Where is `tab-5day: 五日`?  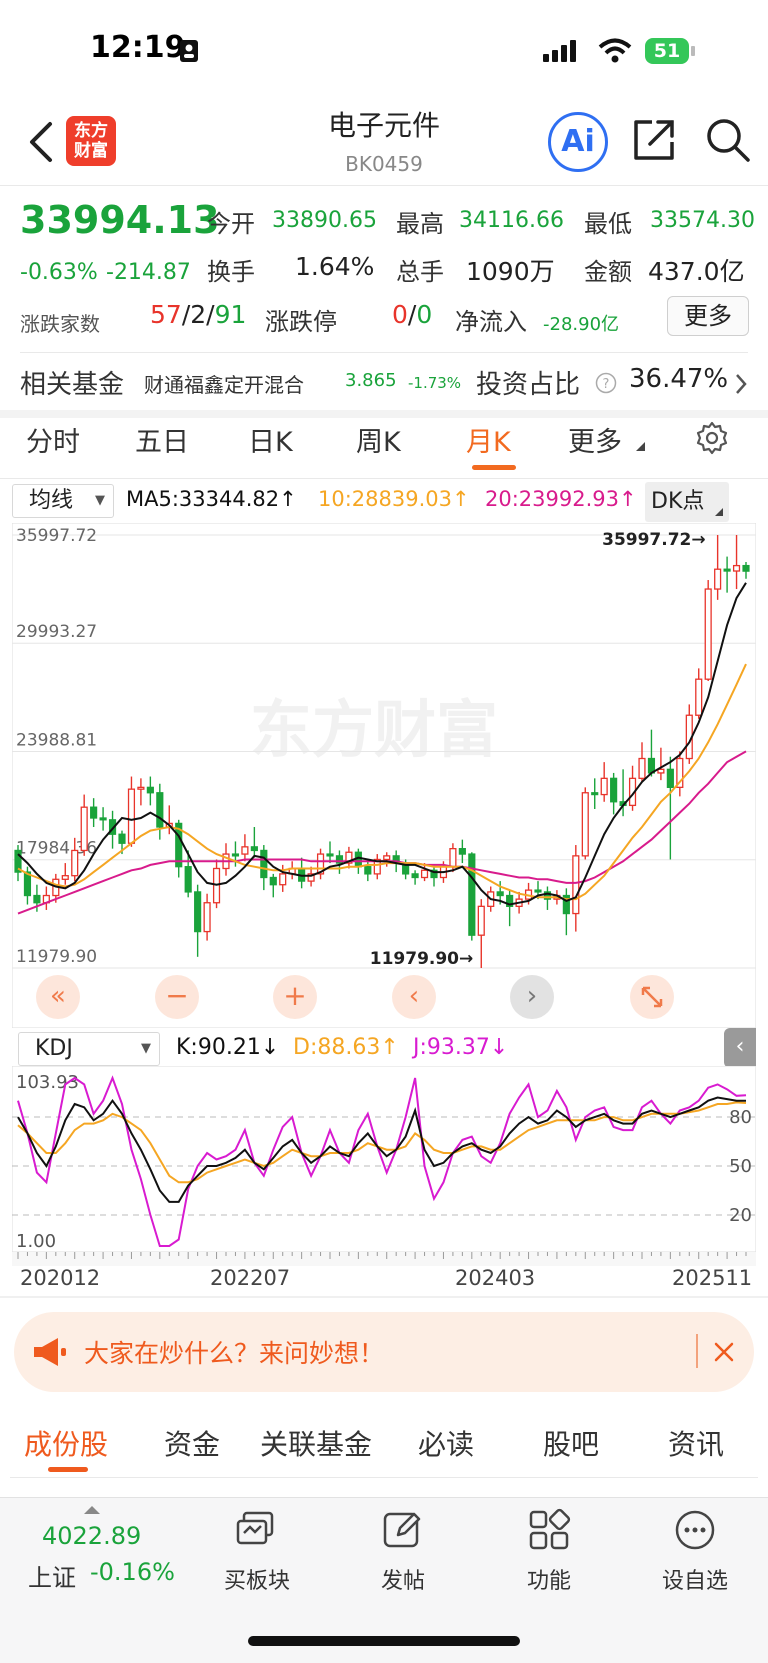 tab-5day: 五日 is located at coordinates (162, 442).